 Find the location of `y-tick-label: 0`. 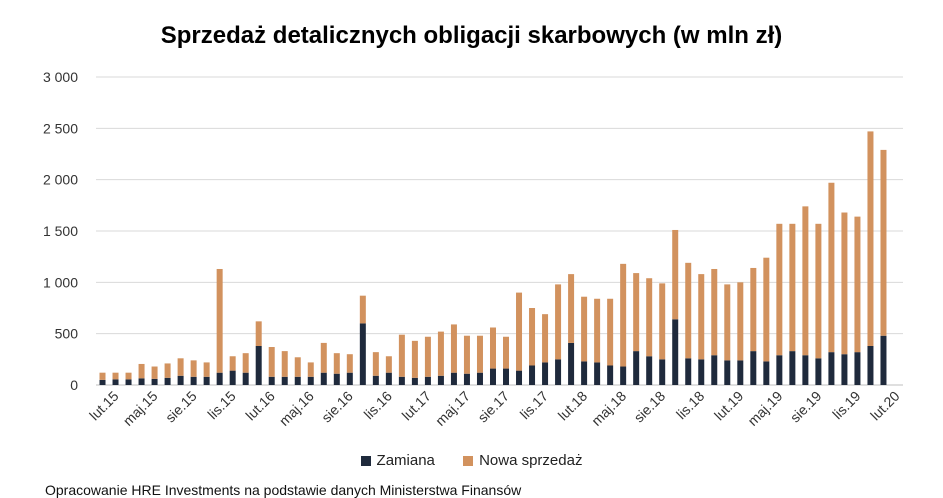

y-tick-label: 0 is located at coordinates (74, 385).